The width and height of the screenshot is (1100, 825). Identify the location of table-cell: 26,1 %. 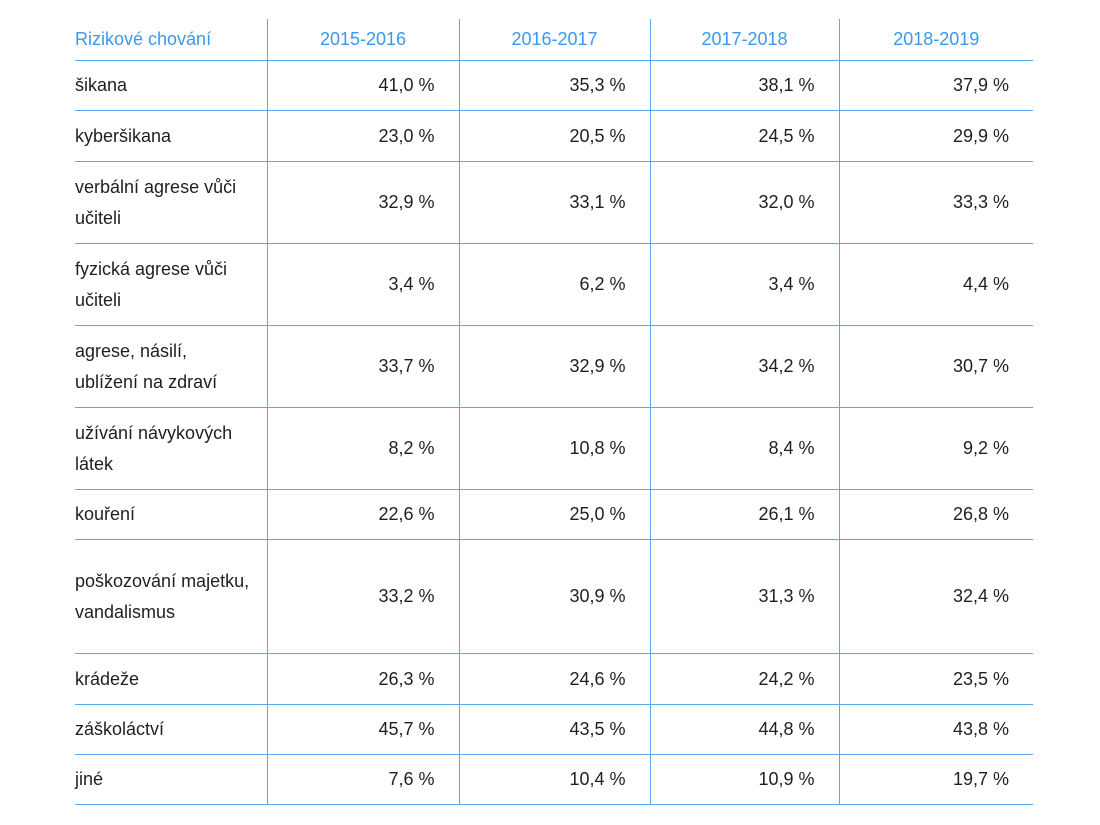
(744, 514).